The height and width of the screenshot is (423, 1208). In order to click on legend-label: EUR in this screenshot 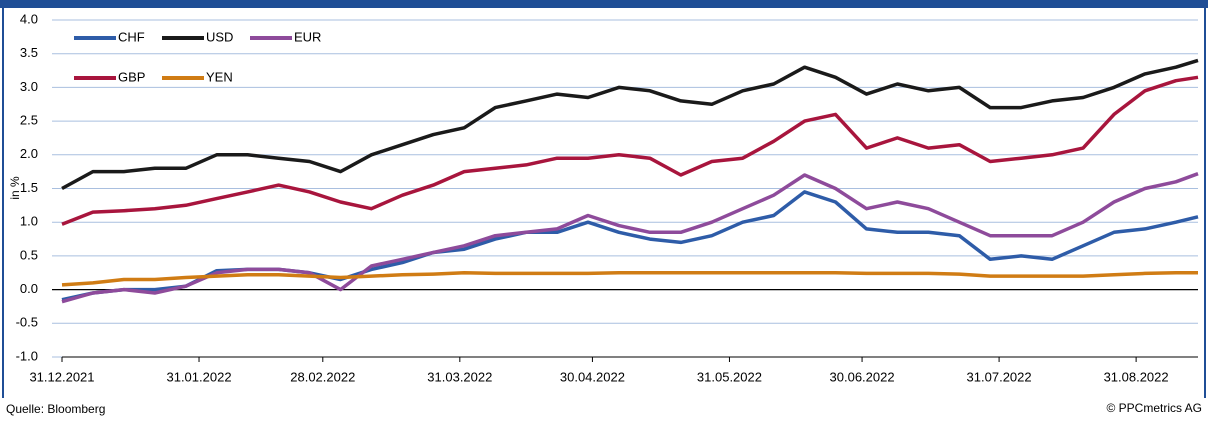, I will do `click(307, 36)`.